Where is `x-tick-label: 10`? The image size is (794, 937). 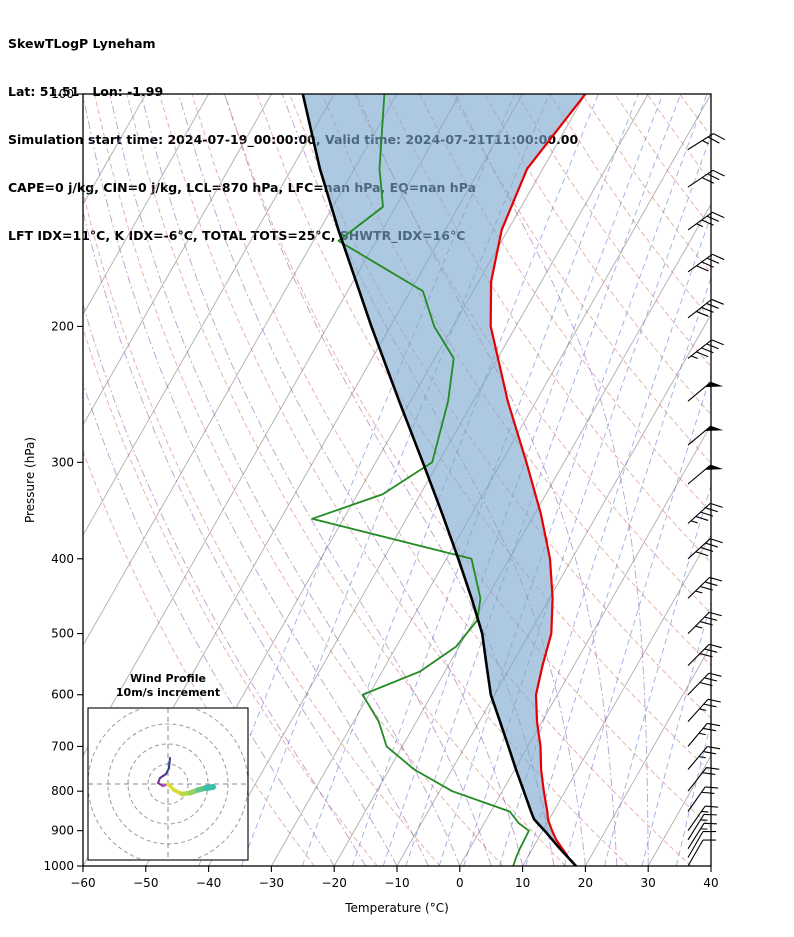 x-tick-label: 10 is located at coordinates (522, 883).